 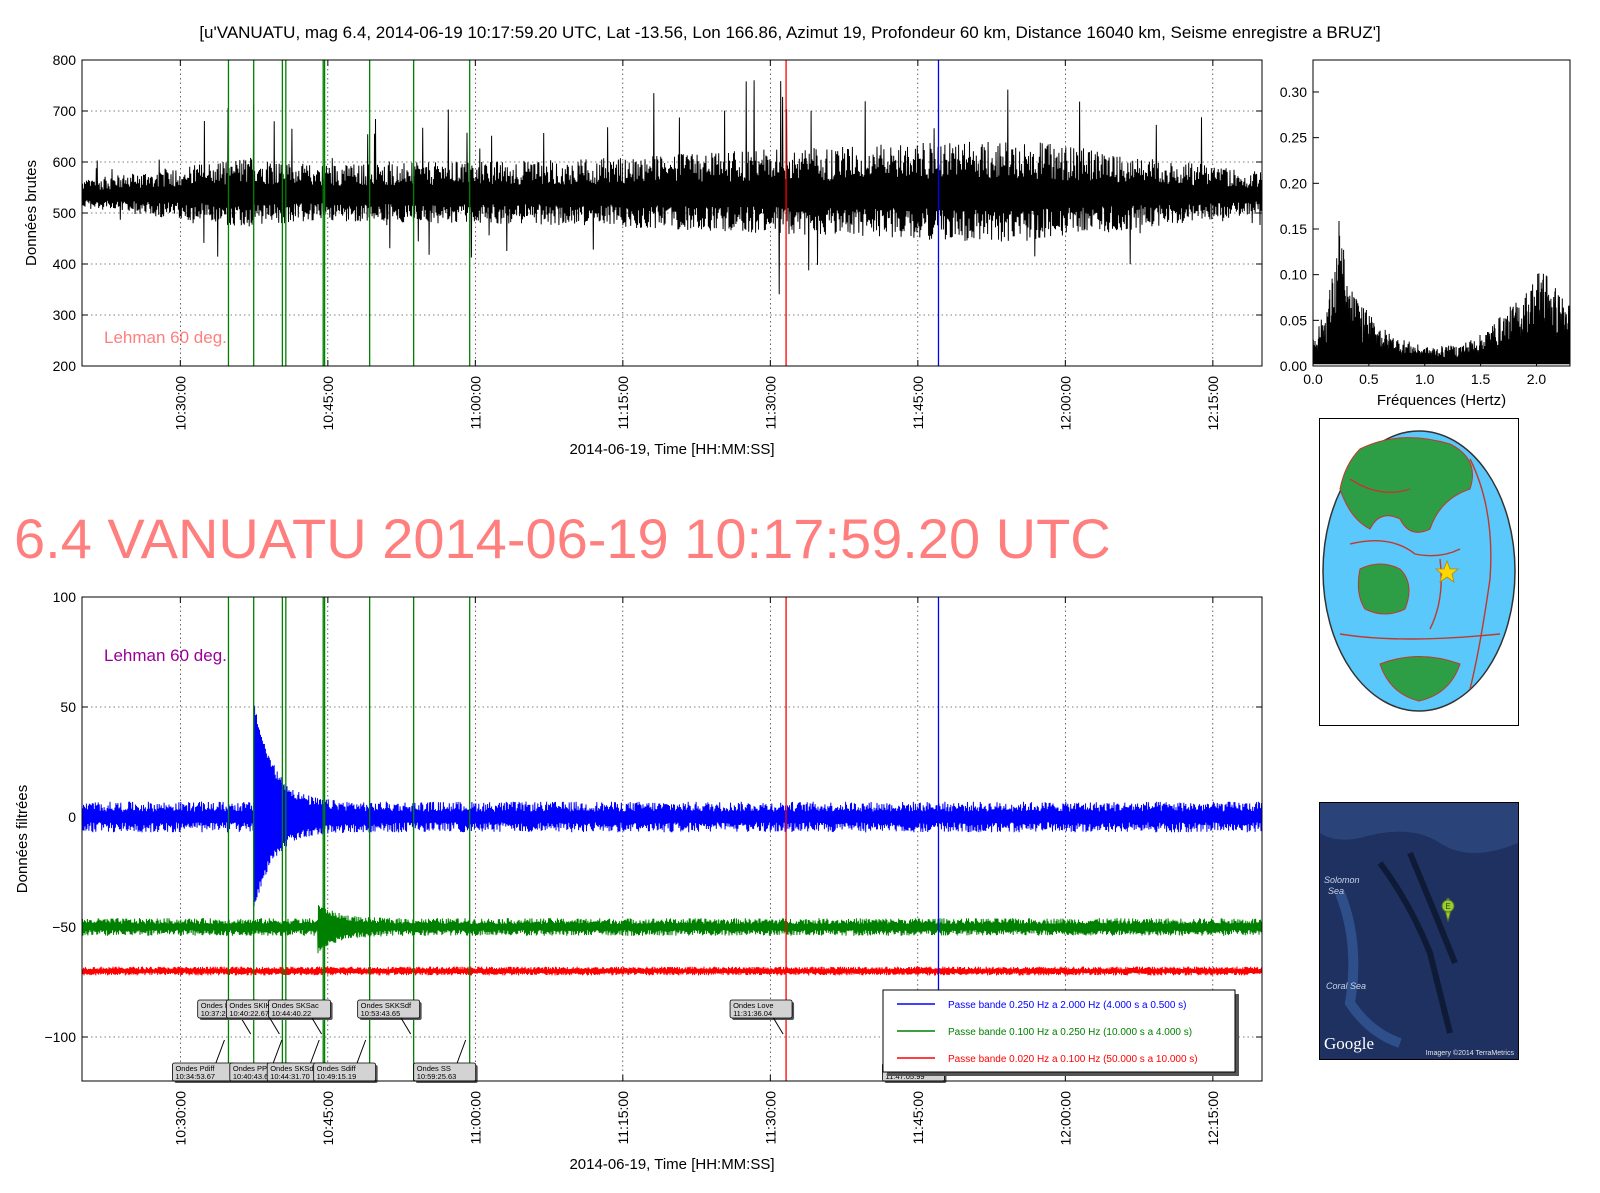 I want to click on y-tick-label: 400, so click(x=65, y=264).